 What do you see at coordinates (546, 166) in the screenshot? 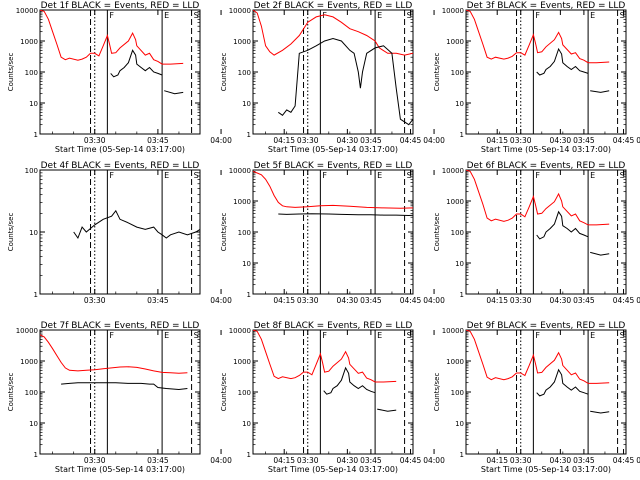
I see `panel-title: Det 6f BLACK = Events, RED = LLD` at bounding box center [546, 166].